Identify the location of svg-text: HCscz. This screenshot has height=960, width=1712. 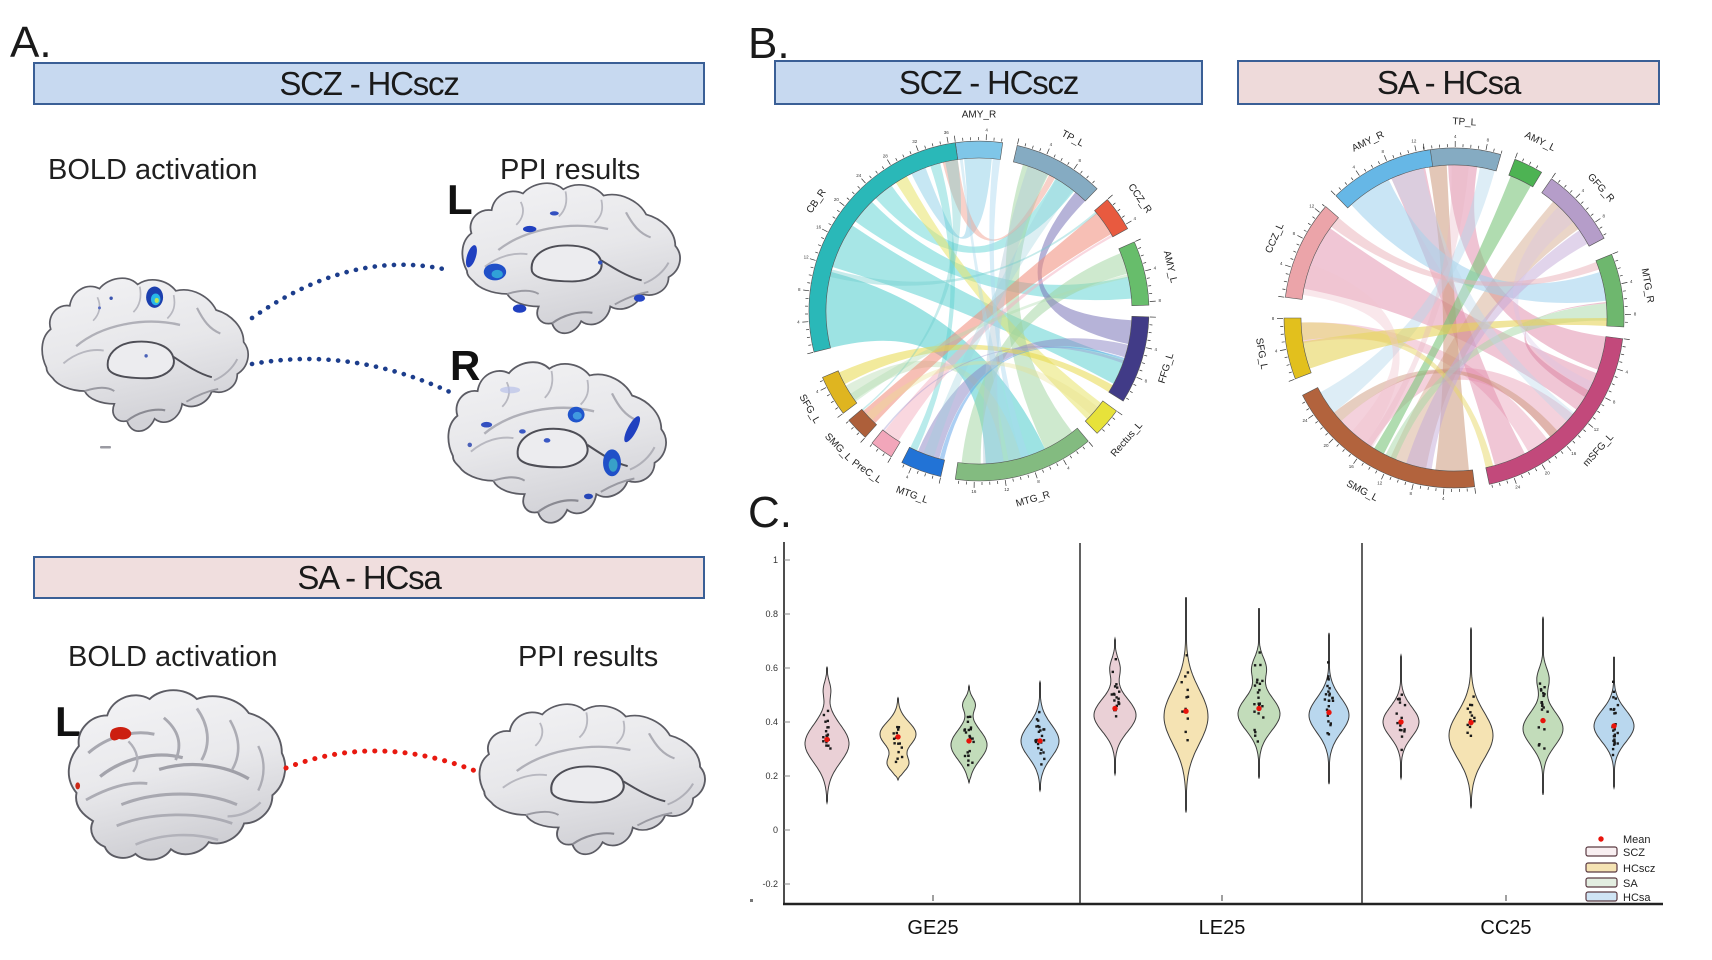
(1639, 869).